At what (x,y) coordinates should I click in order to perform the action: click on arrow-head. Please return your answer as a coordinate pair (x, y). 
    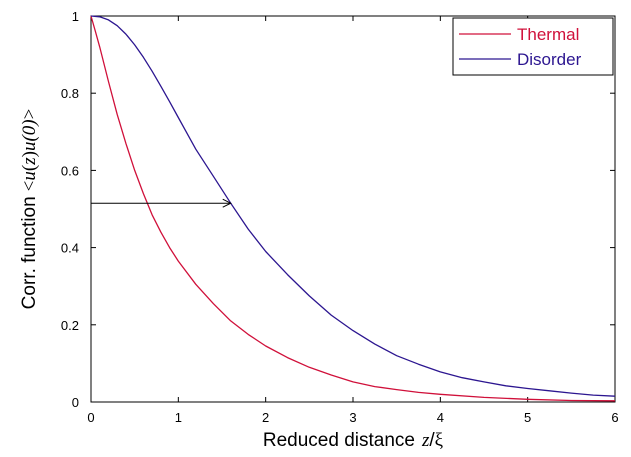
    Looking at the image, I should click on (227, 203).